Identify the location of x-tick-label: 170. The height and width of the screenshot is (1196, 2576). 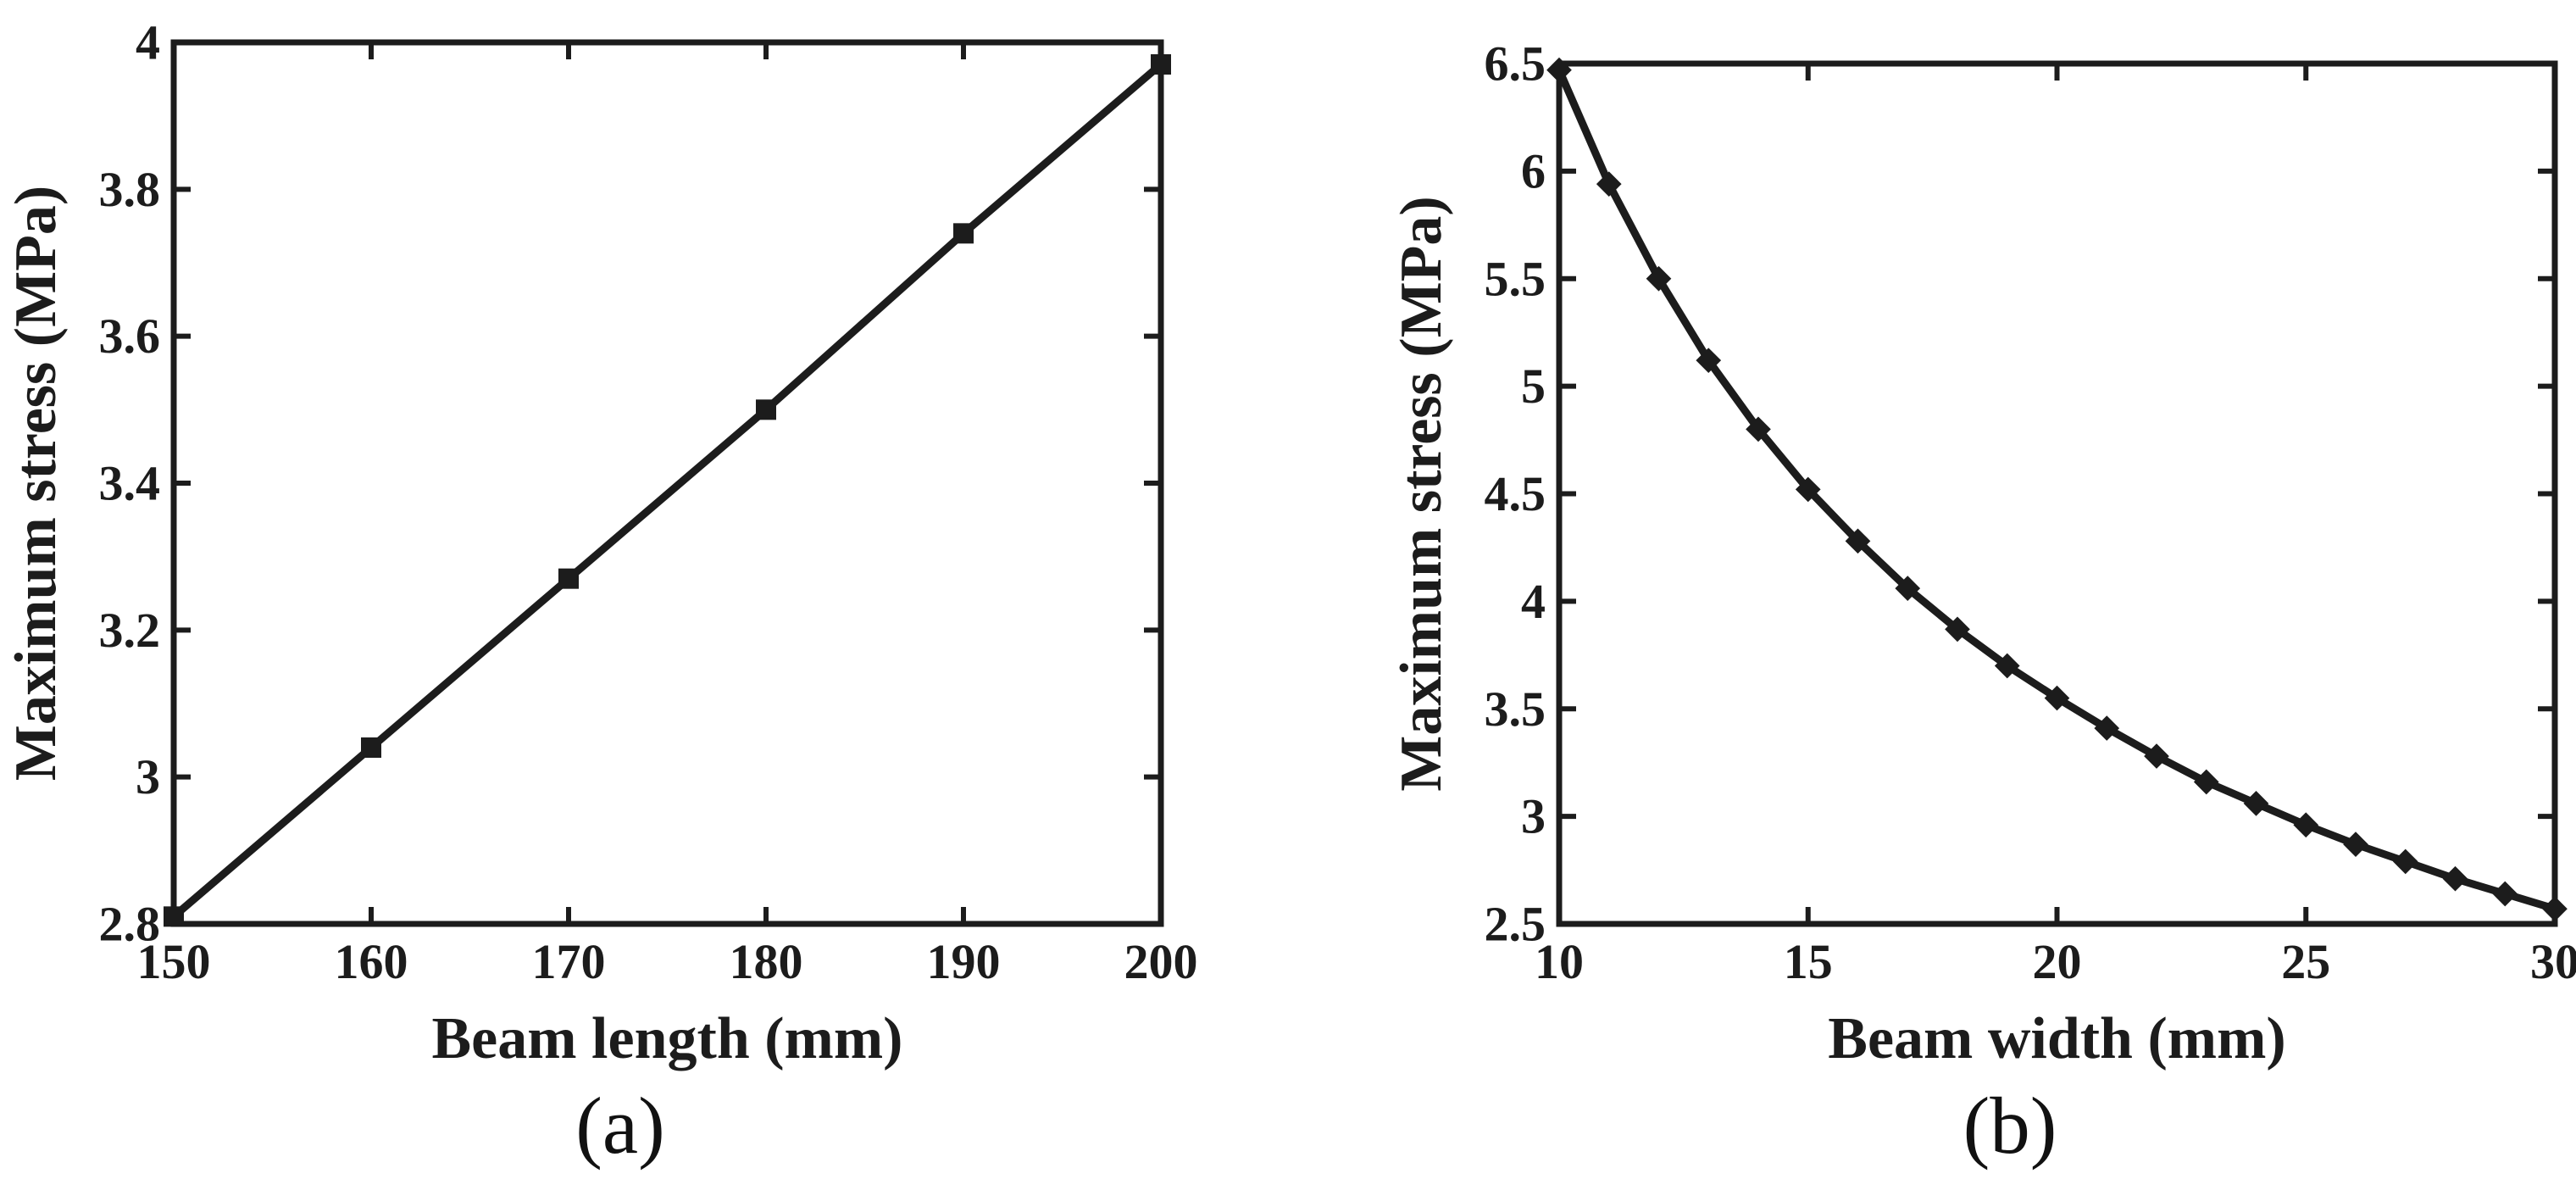
(569, 961).